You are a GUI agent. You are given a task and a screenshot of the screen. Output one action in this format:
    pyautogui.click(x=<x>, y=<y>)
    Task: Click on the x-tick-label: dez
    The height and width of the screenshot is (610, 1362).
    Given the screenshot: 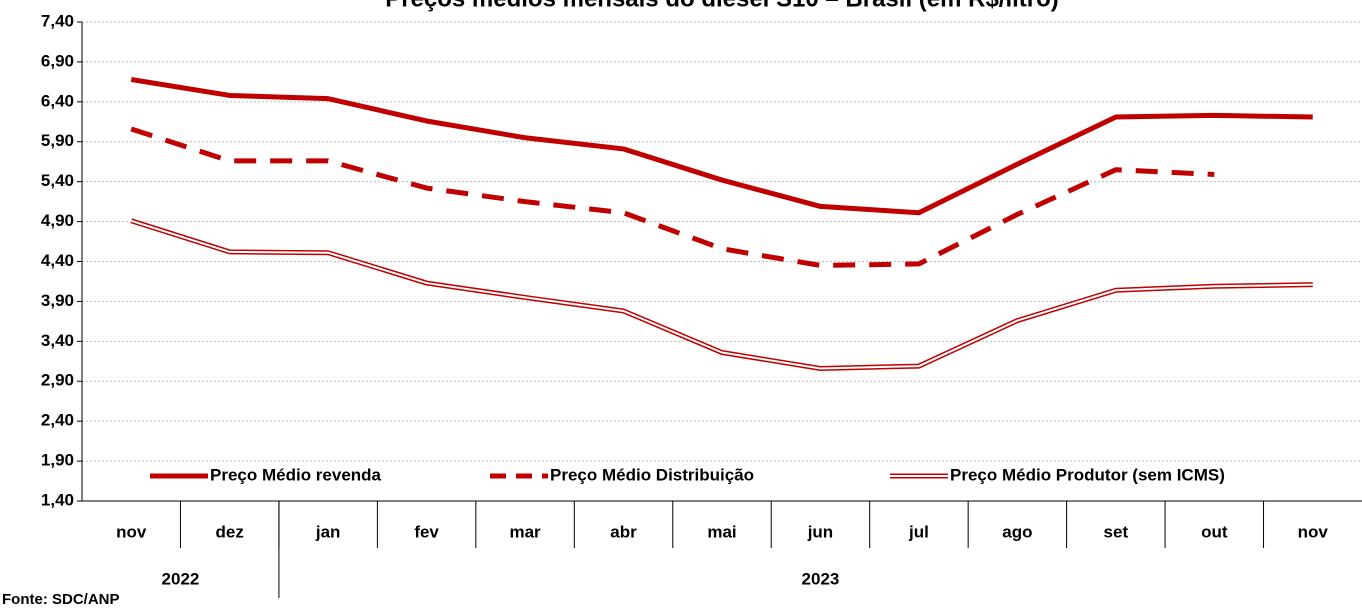 What is the action you would take?
    pyautogui.click(x=230, y=531)
    